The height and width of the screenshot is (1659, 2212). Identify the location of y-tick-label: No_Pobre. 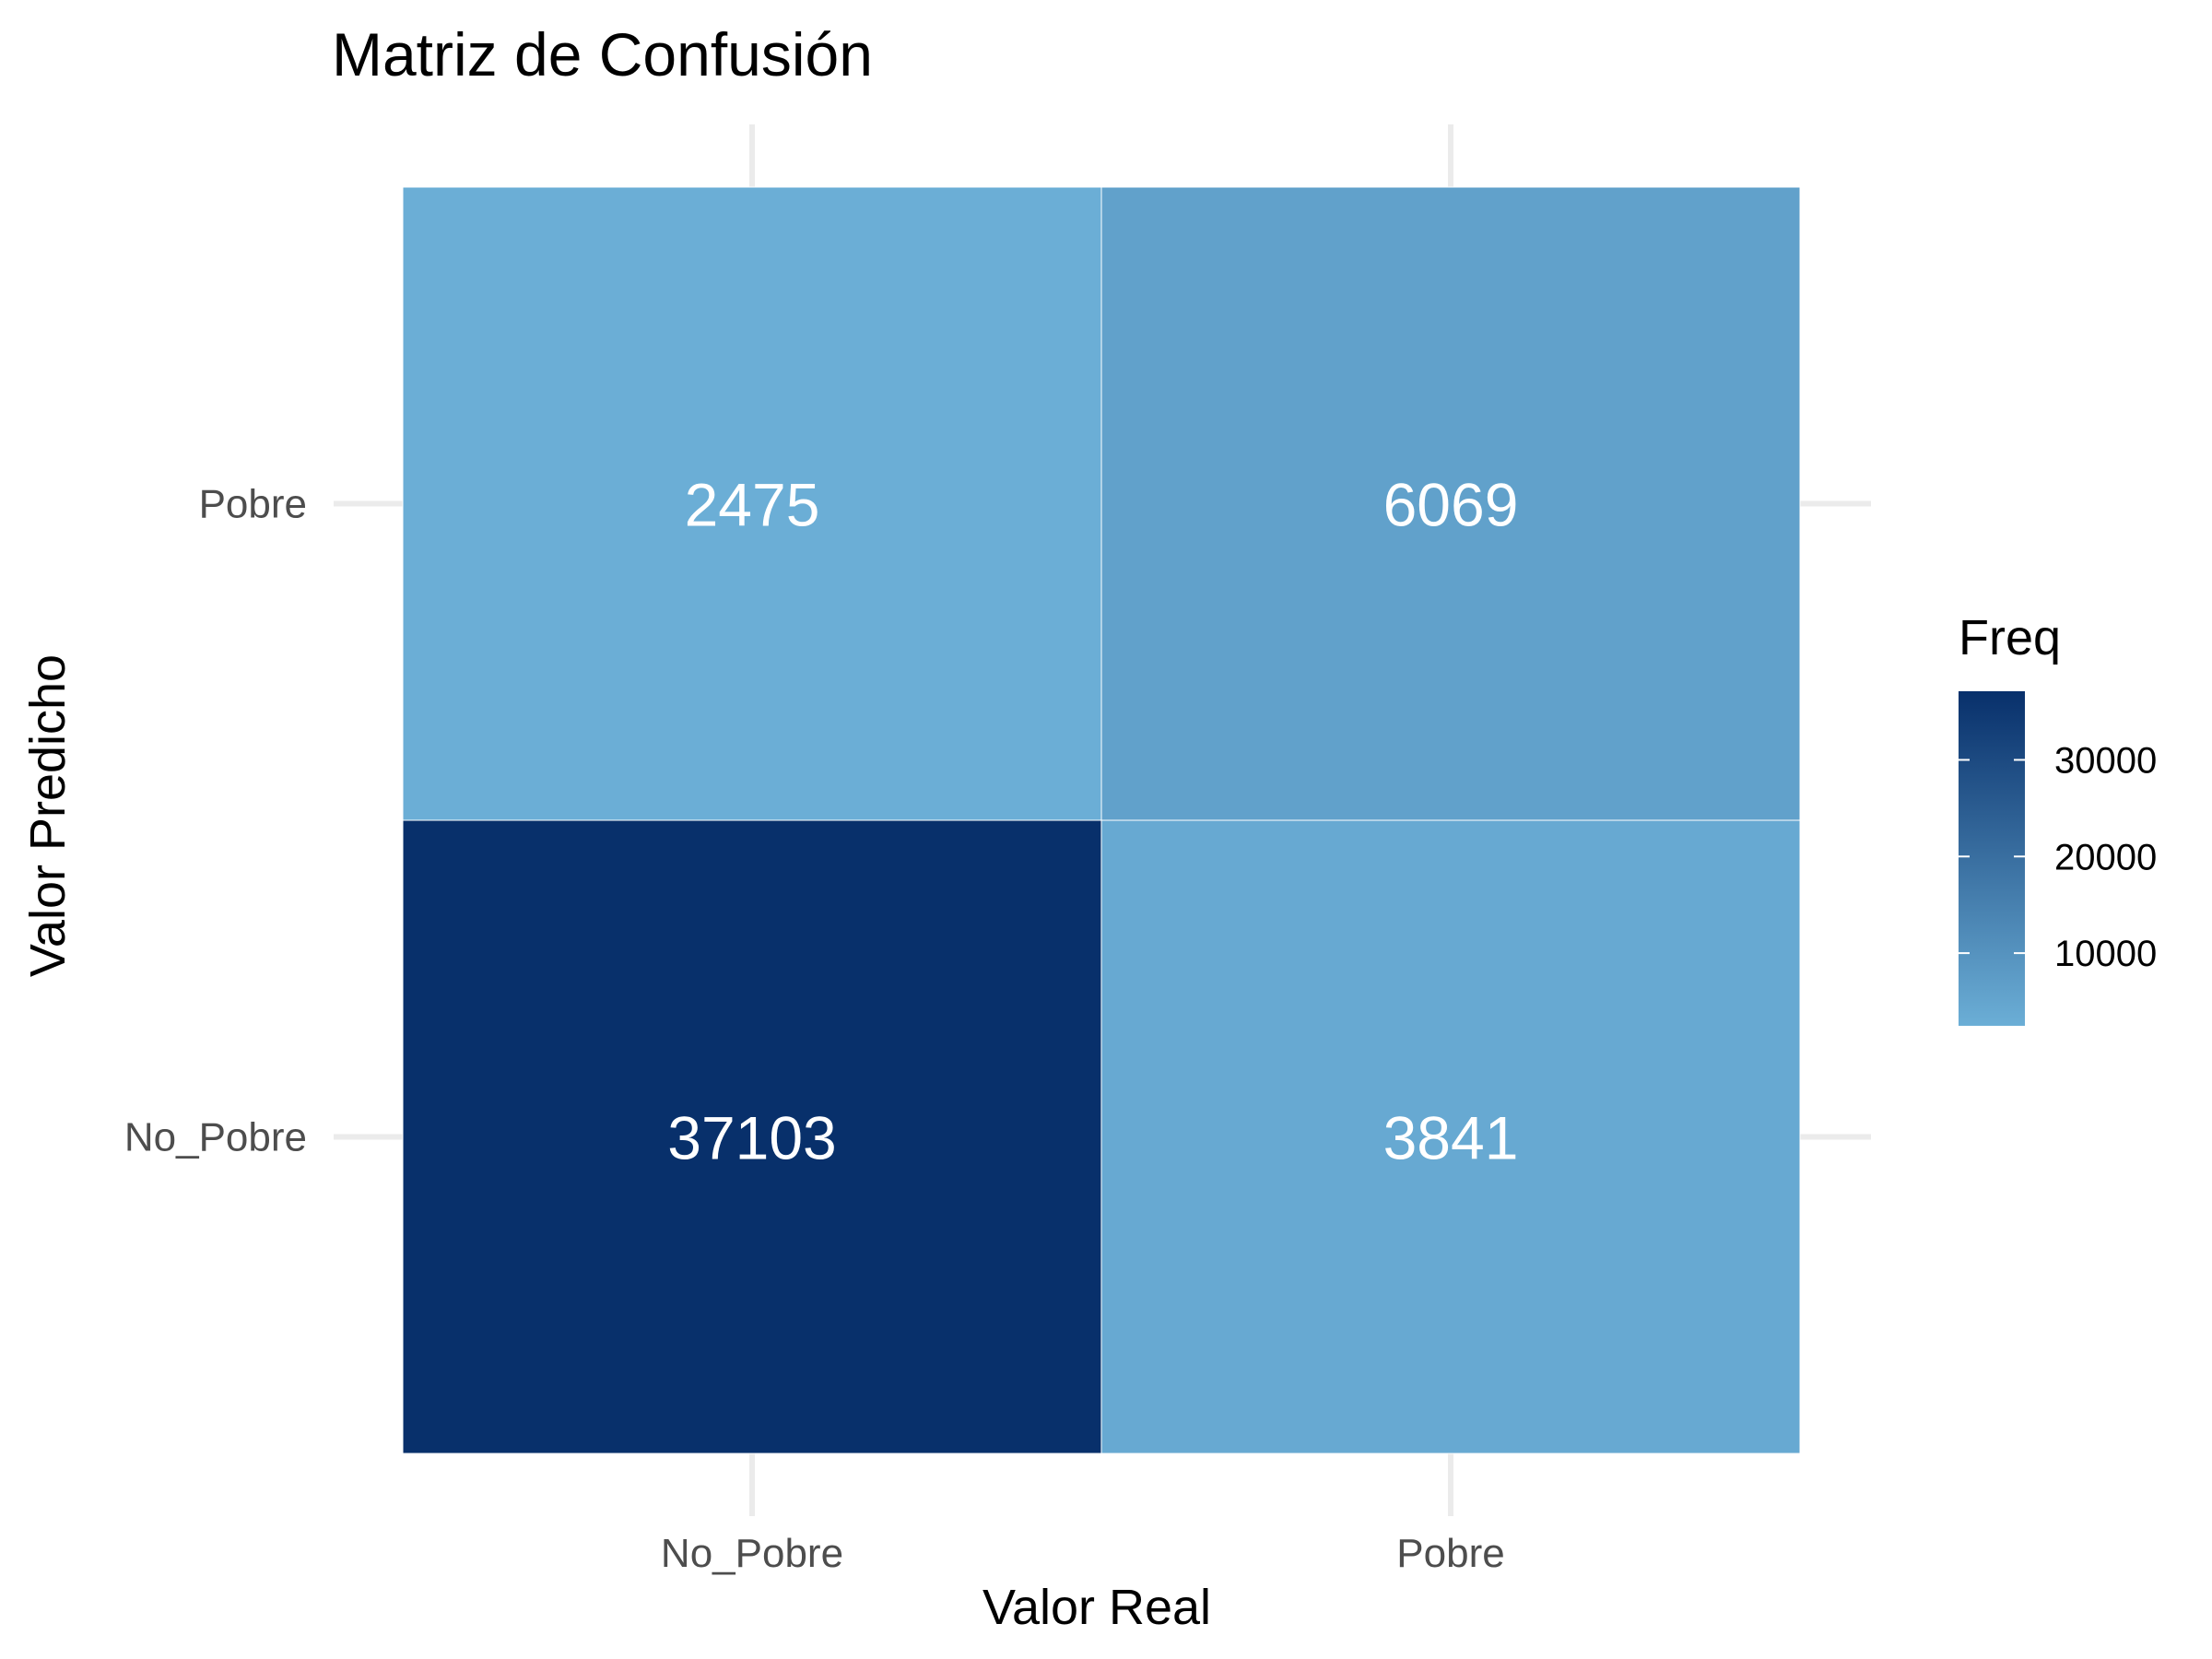
(215, 1137).